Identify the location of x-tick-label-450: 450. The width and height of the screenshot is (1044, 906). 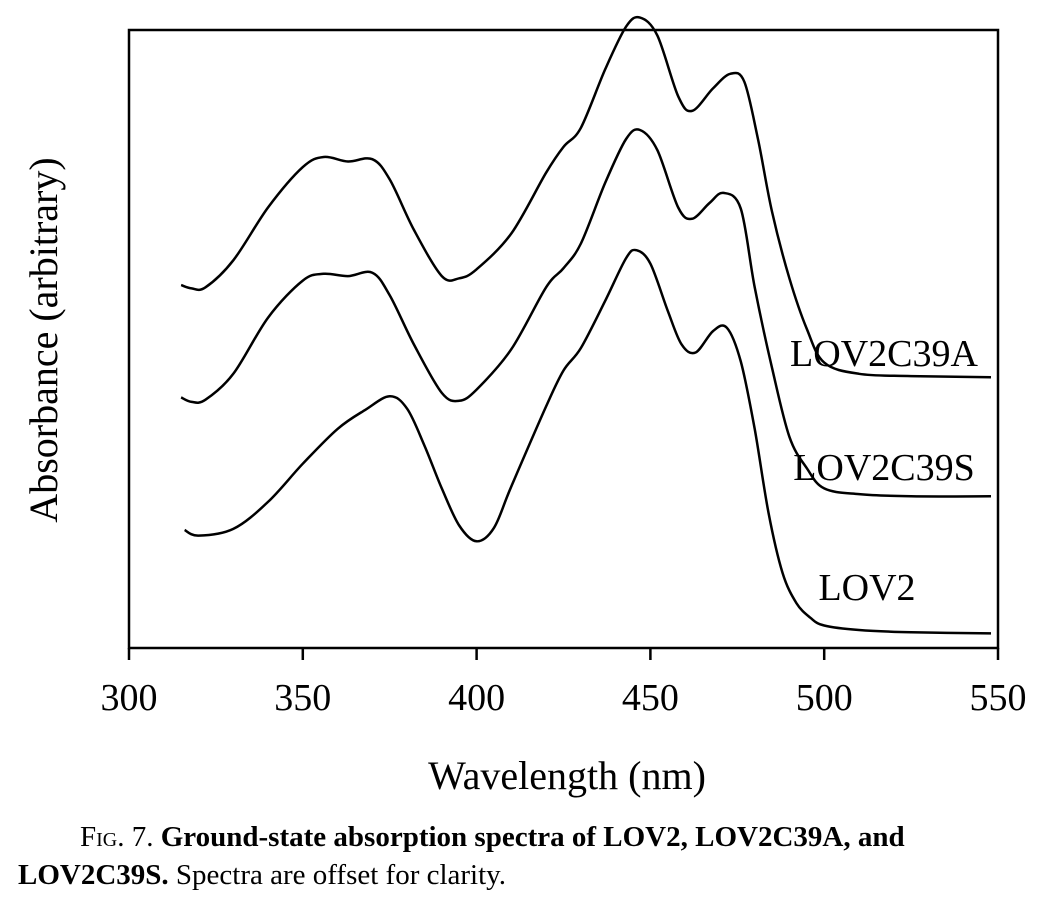
(650, 698).